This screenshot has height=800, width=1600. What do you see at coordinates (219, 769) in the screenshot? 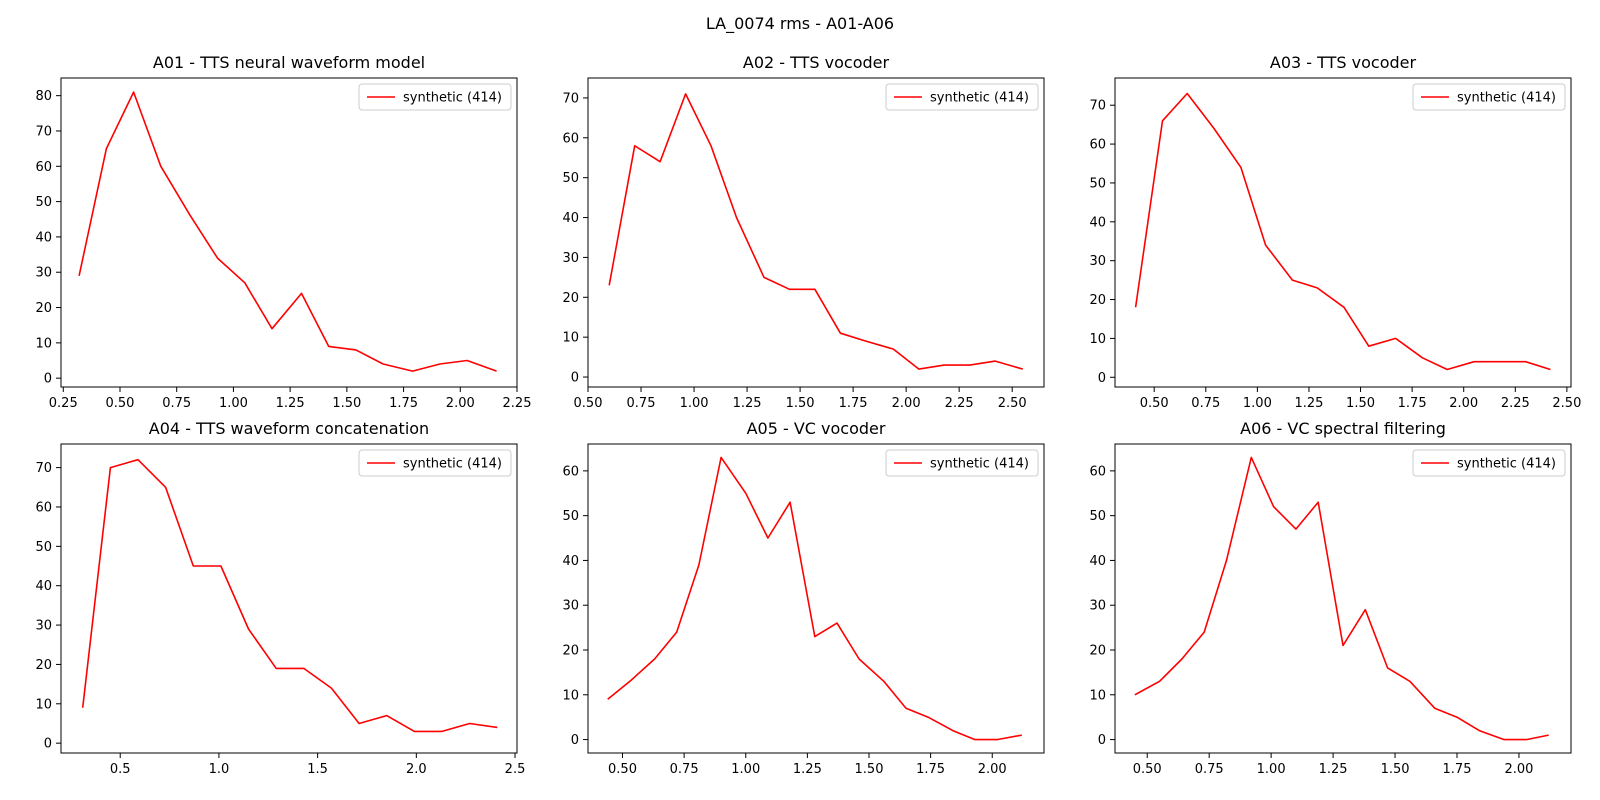
I see `x-tick-label: 1.0` at bounding box center [219, 769].